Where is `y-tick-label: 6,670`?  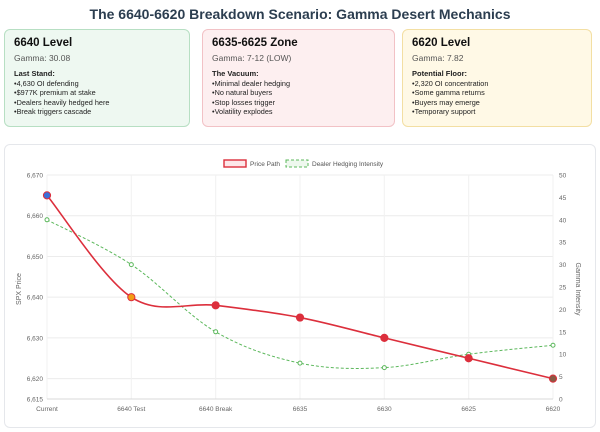 y-tick-label: 6,670 is located at coordinates (35, 176).